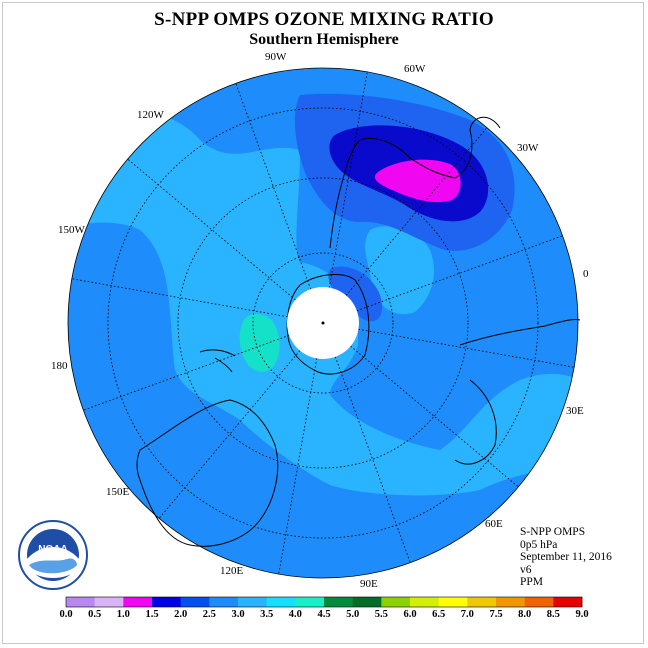  What do you see at coordinates (582, 614) in the screenshot?
I see `colorbar-tick-label: 9.0` at bounding box center [582, 614].